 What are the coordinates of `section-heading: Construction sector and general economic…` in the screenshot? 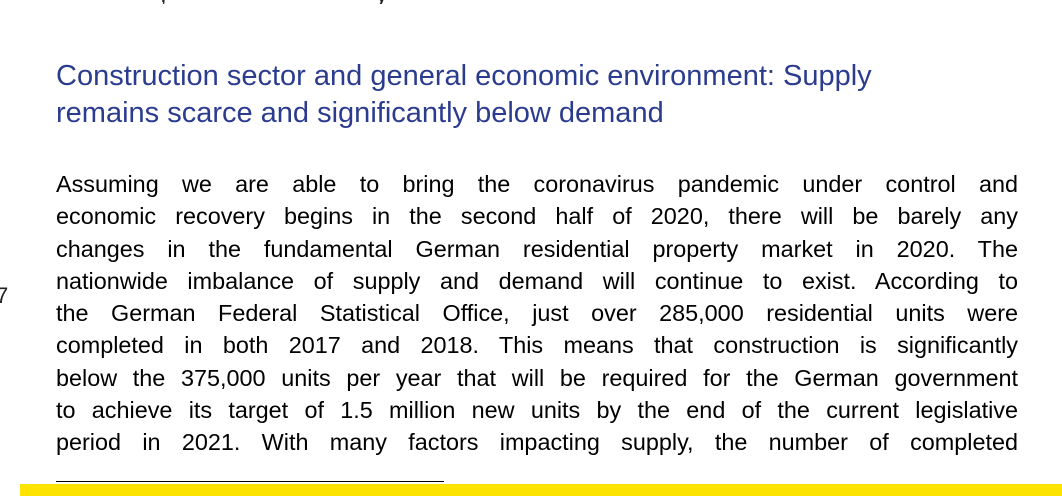 It's located at (536, 95).